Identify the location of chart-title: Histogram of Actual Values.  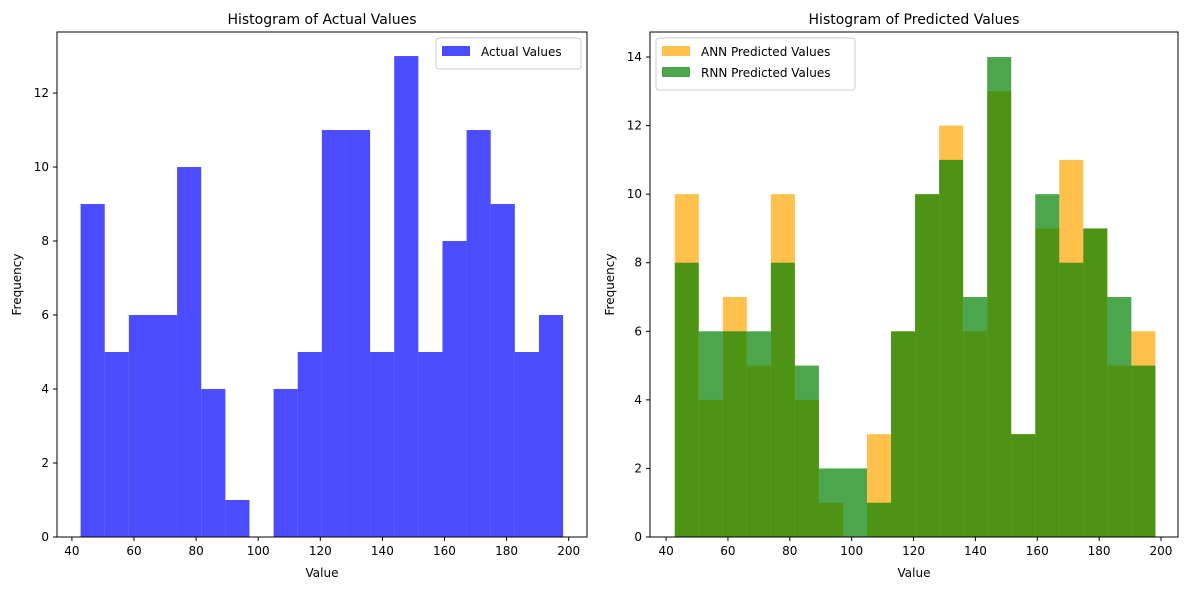
(321, 20).